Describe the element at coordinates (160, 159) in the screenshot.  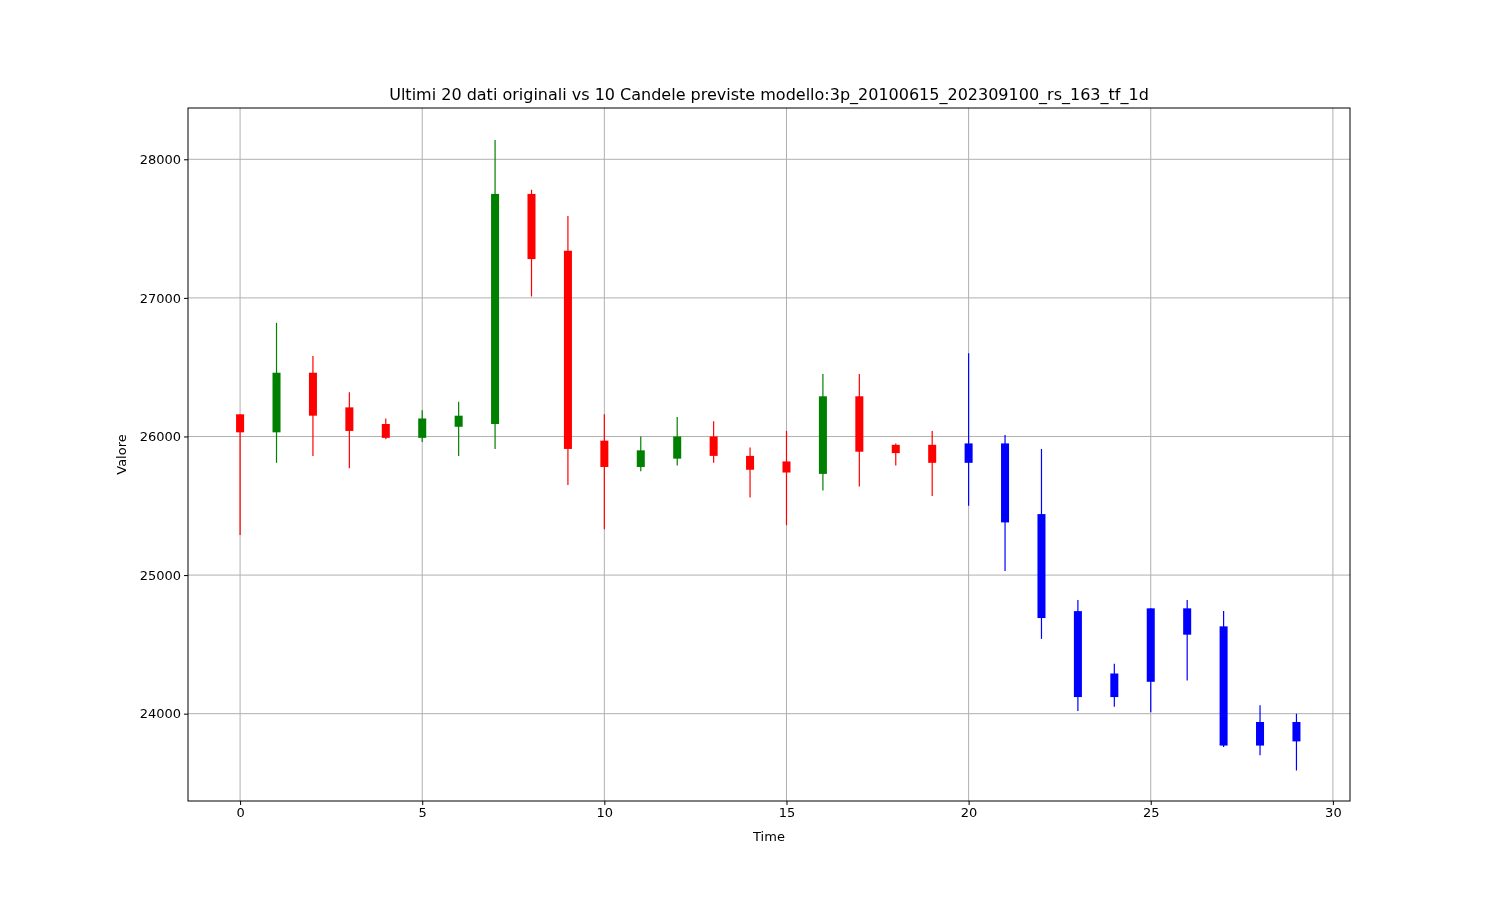
I see `y-tick-label: 28000` at that location.